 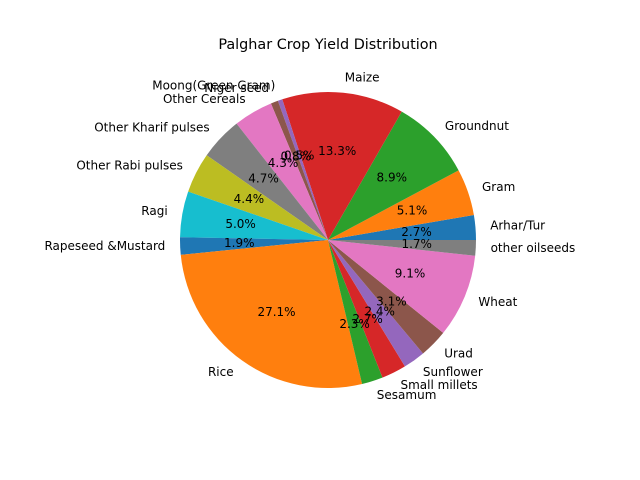 What do you see at coordinates (104, 246) in the screenshot?
I see `slice-category-label: Rapeseed &Mustard` at bounding box center [104, 246].